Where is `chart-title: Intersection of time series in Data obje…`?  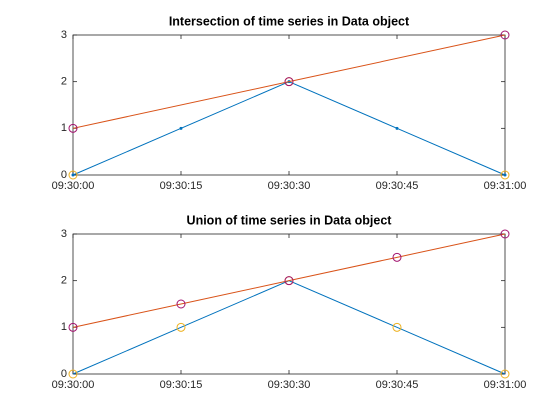
chart-title: Intersection of time series in Data obje… is located at coordinates (289, 21).